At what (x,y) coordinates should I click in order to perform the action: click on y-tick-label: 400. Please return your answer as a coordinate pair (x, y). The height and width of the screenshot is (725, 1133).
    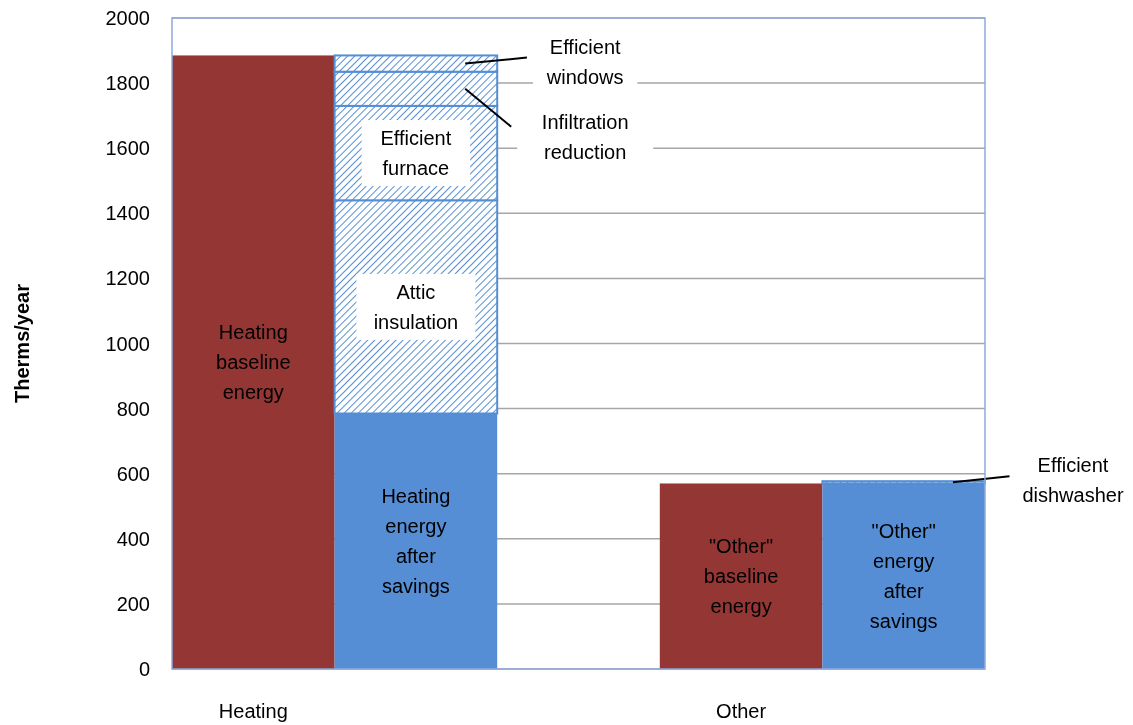
    Looking at the image, I should click on (133, 538).